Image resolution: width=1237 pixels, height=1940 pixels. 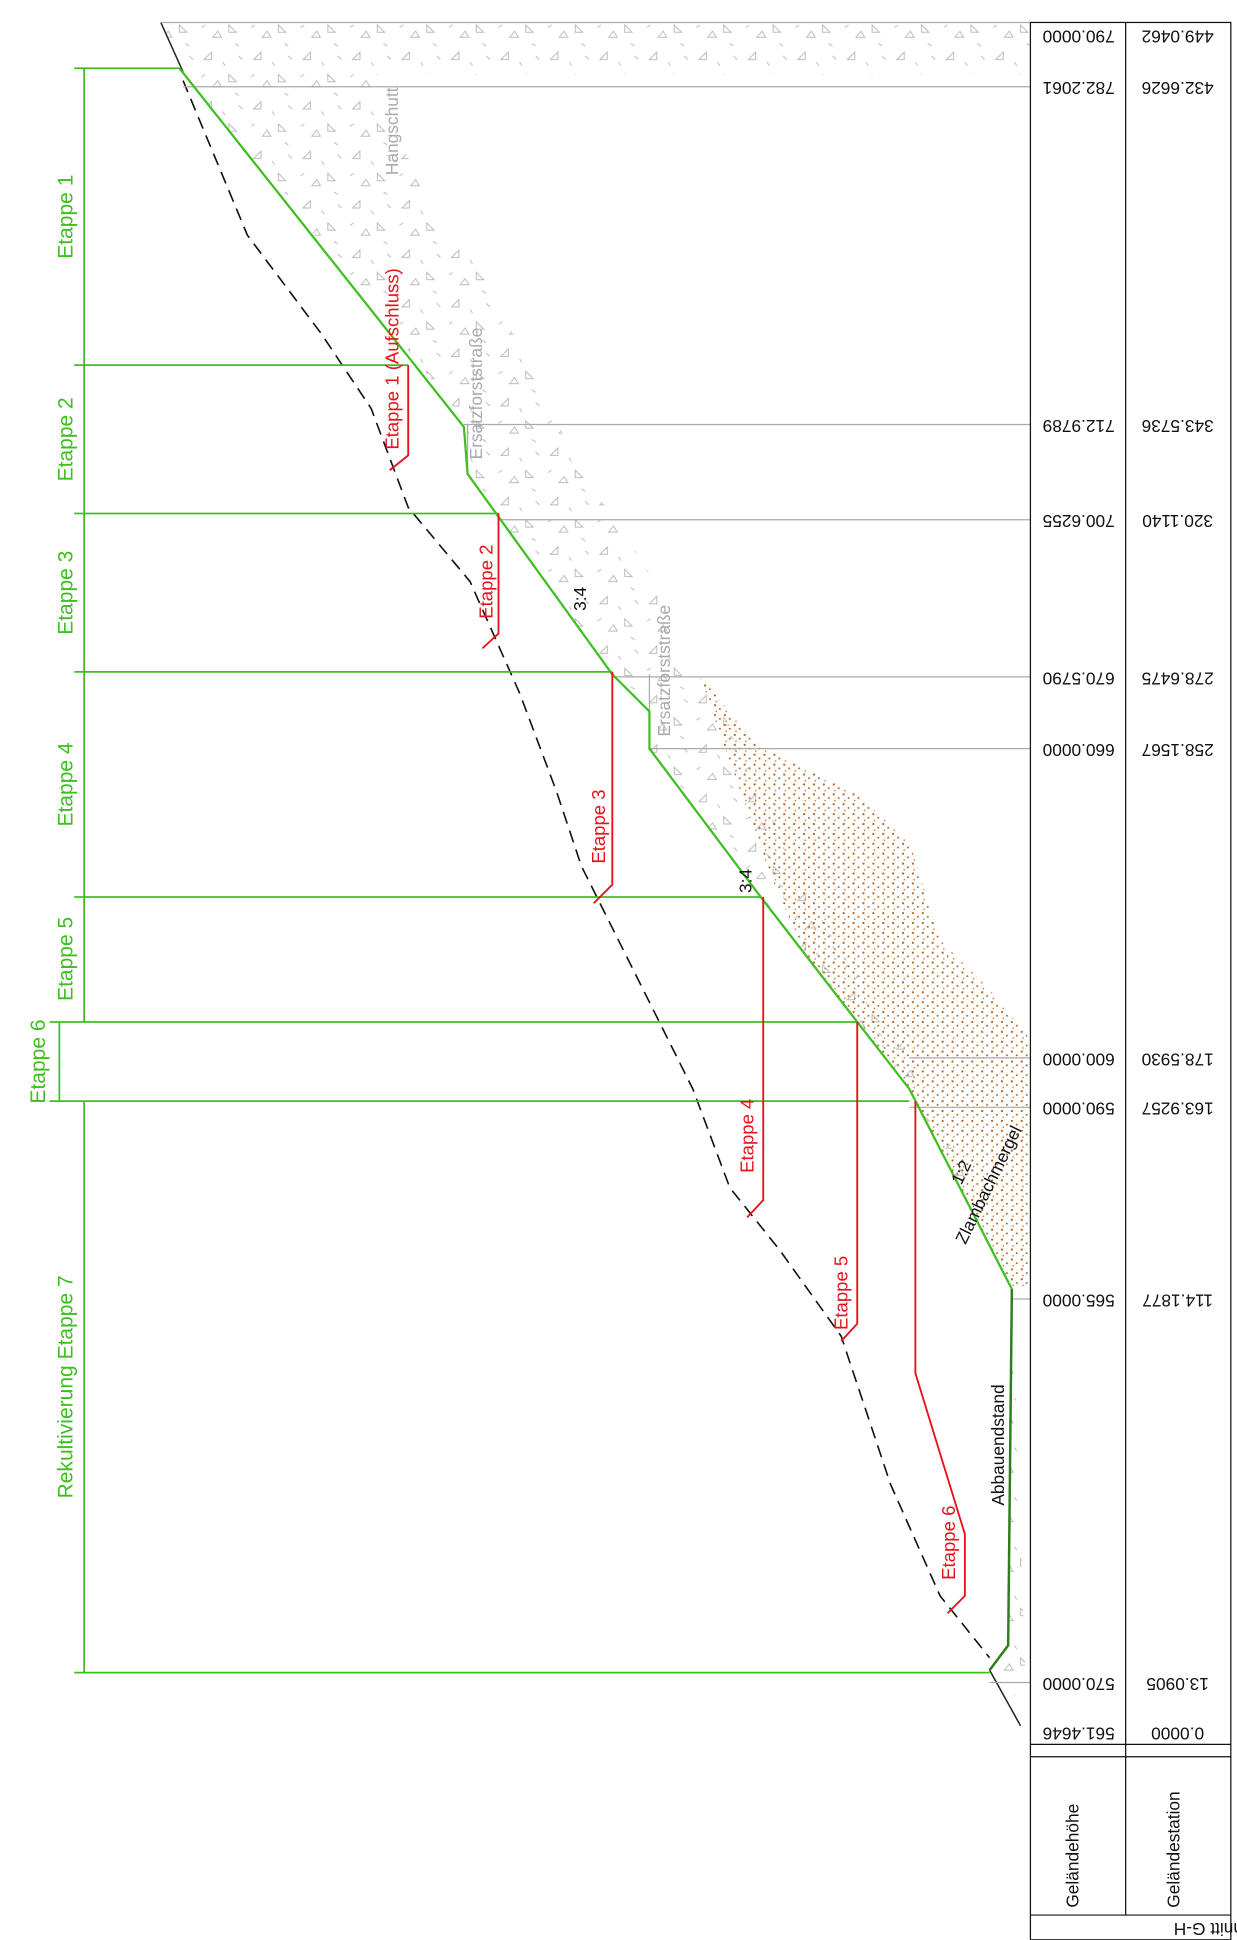 What do you see at coordinates (1178, 750) in the screenshot?
I see `station-value: 258.1567` at bounding box center [1178, 750].